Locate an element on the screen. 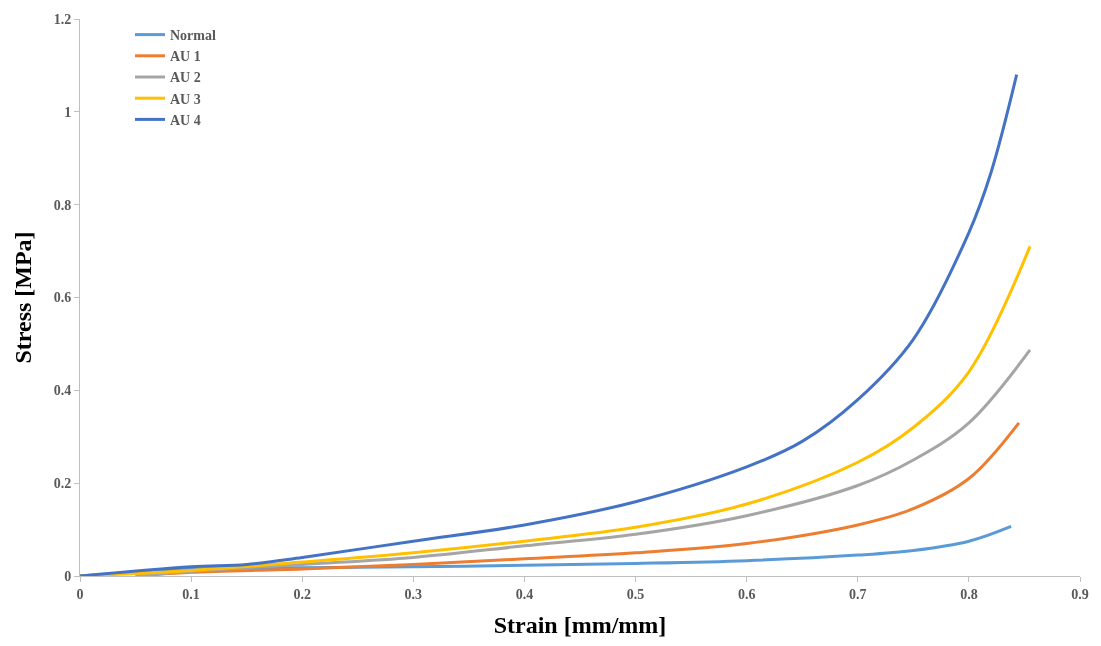 Image resolution: width=1101 pixels, height=646 pixels. legend-label: AU 3 is located at coordinates (185, 99).